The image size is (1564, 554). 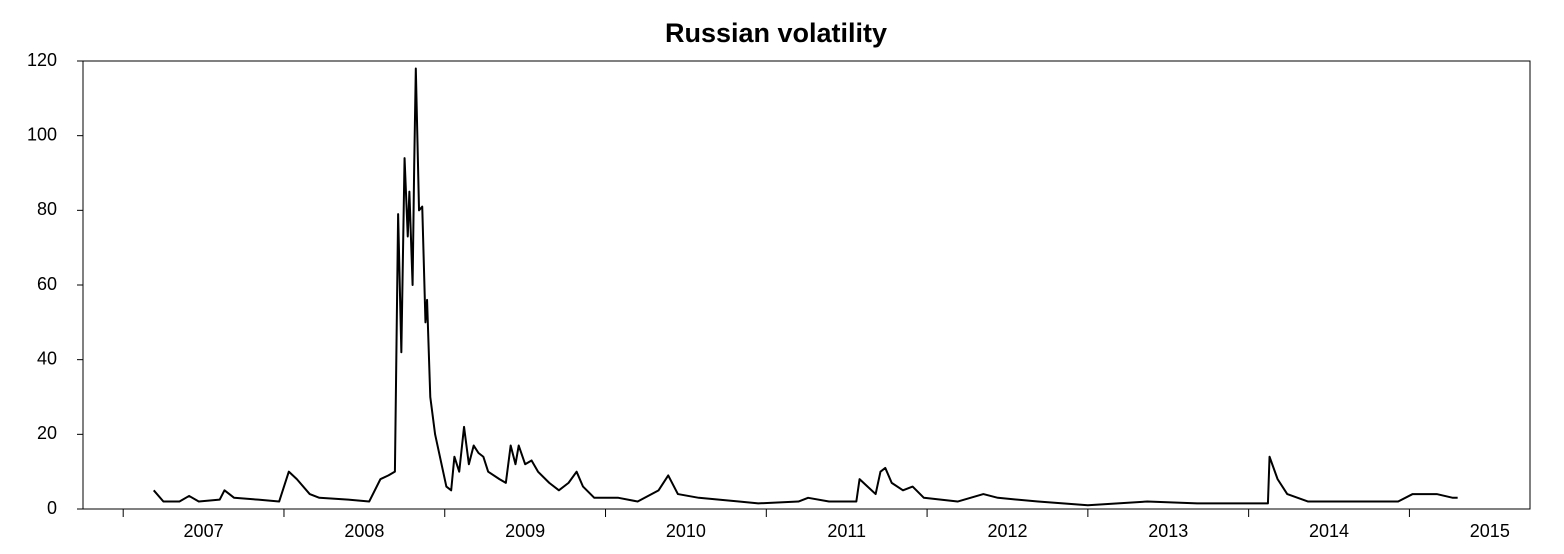 I want to click on x-tick-label: 2008, so click(x=364, y=531).